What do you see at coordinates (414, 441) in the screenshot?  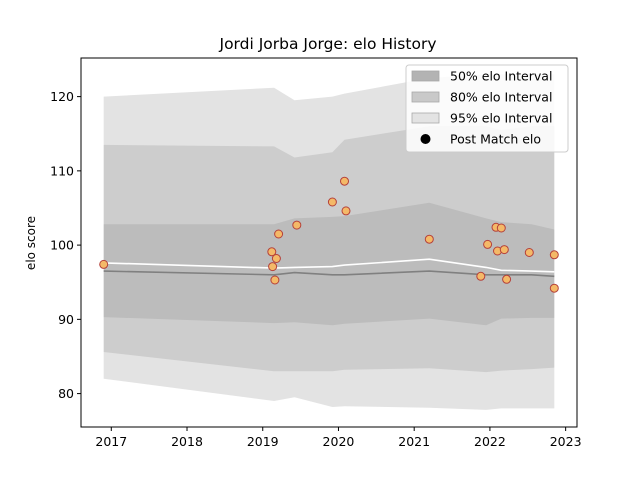 I see `x-tick-label-4: 2021` at bounding box center [414, 441].